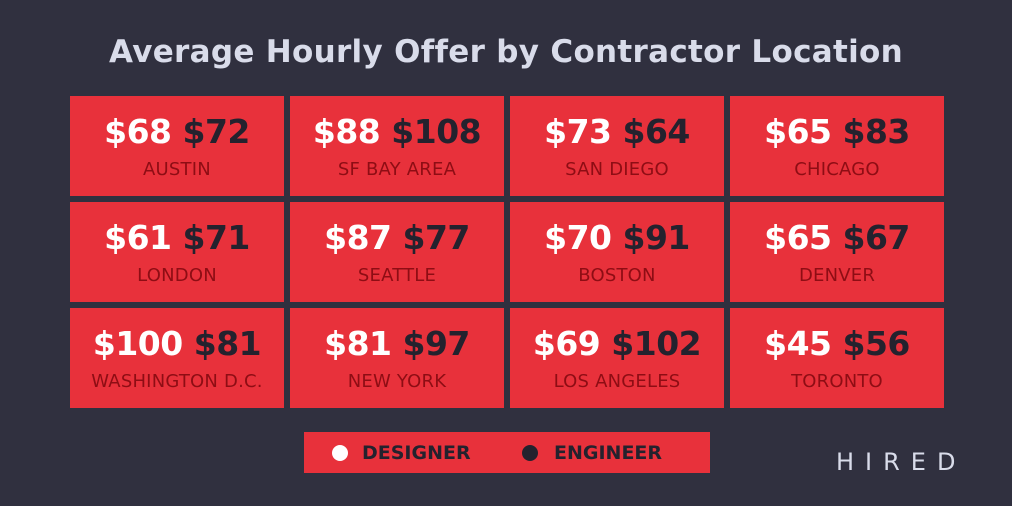 The height and width of the screenshot is (506, 1012). What do you see at coordinates (837, 275) in the screenshot?
I see `city-name: DENVER` at bounding box center [837, 275].